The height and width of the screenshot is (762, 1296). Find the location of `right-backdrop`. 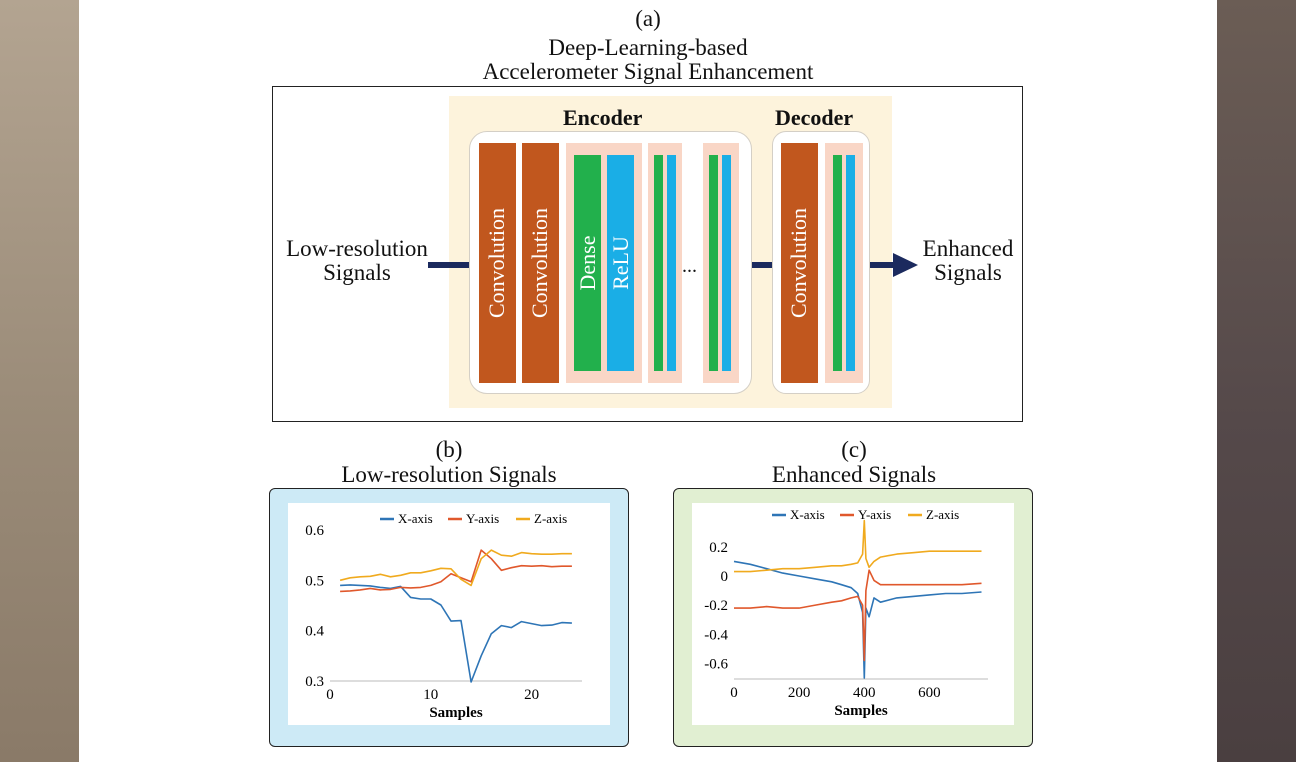

right-backdrop is located at coordinates (1256, 381).